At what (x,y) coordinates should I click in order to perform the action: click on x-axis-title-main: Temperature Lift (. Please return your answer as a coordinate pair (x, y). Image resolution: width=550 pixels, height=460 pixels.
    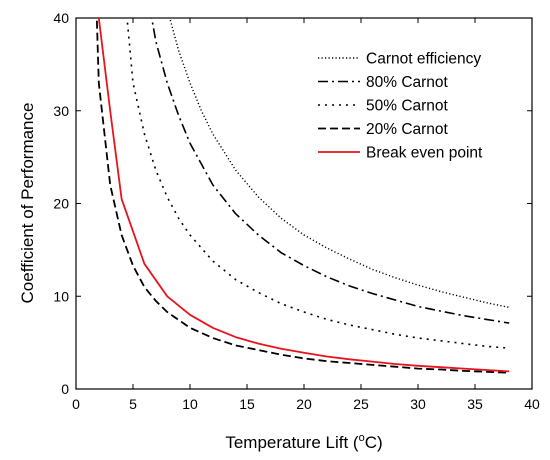
    Looking at the image, I should click on (292, 442).